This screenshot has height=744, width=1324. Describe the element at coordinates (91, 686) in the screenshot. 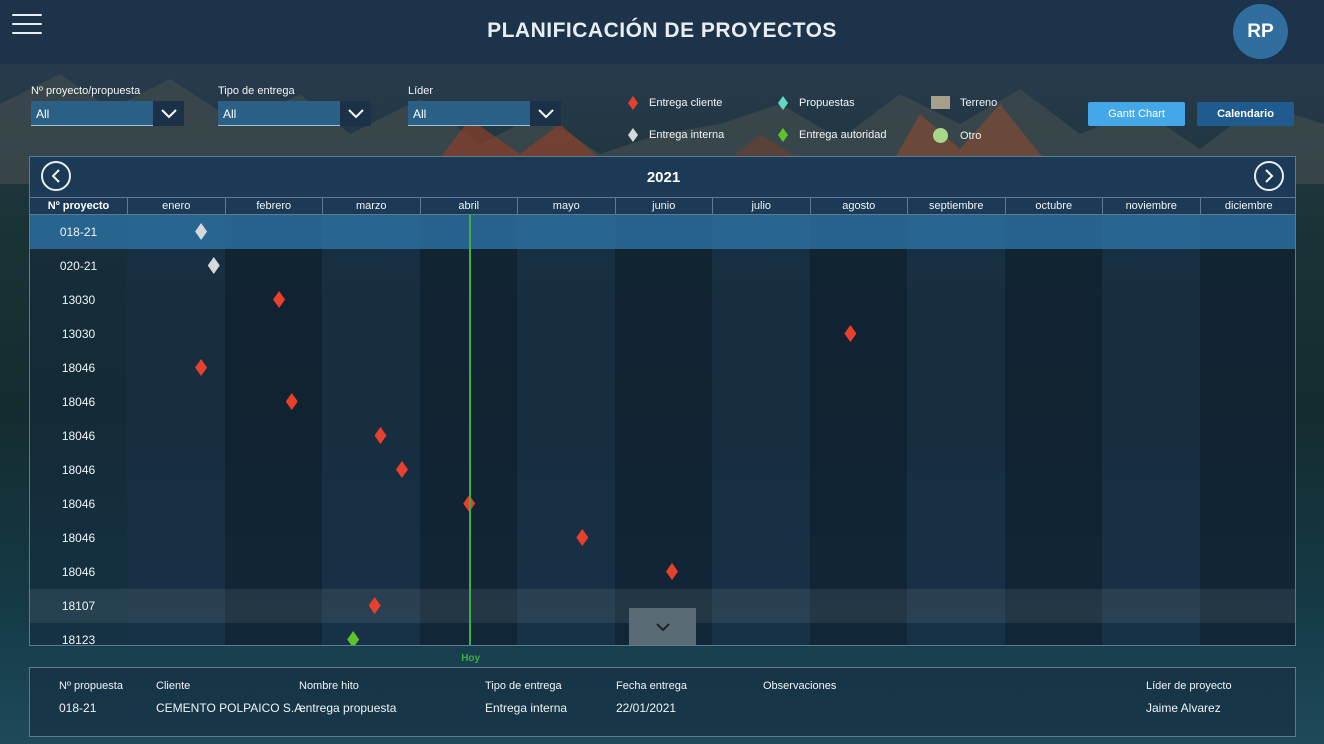

I see `detail-header-propuesta: Nº propuesta` at that location.